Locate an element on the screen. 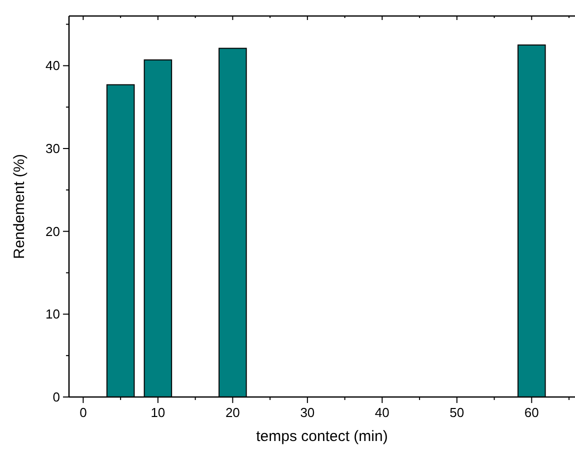  x-tick-label: 20 is located at coordinates (232, 412).